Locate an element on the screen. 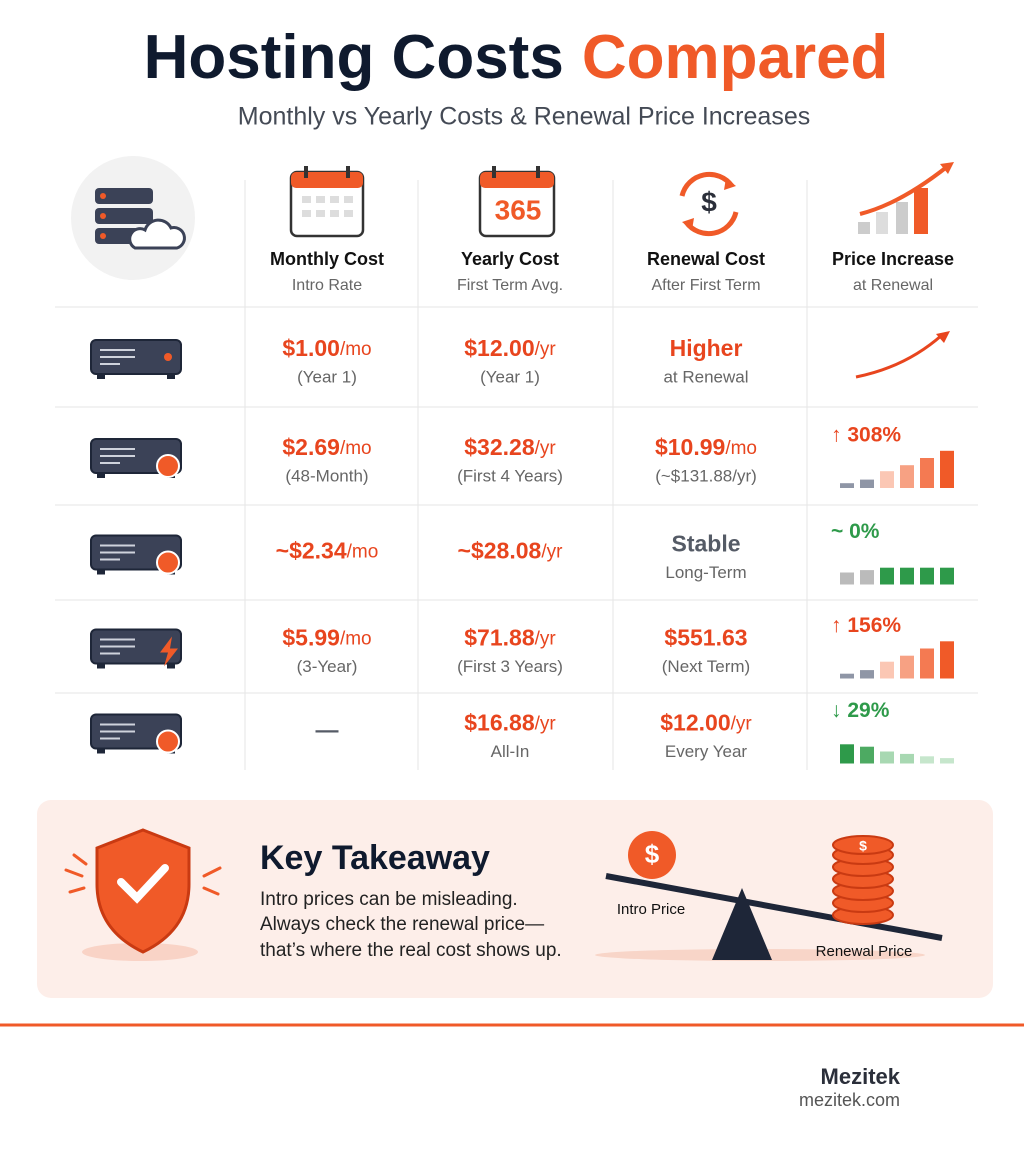 The width and height of the screenshot is (1024, 1154). brand-url: mezitek.com is located at coordinates (849, 1100).